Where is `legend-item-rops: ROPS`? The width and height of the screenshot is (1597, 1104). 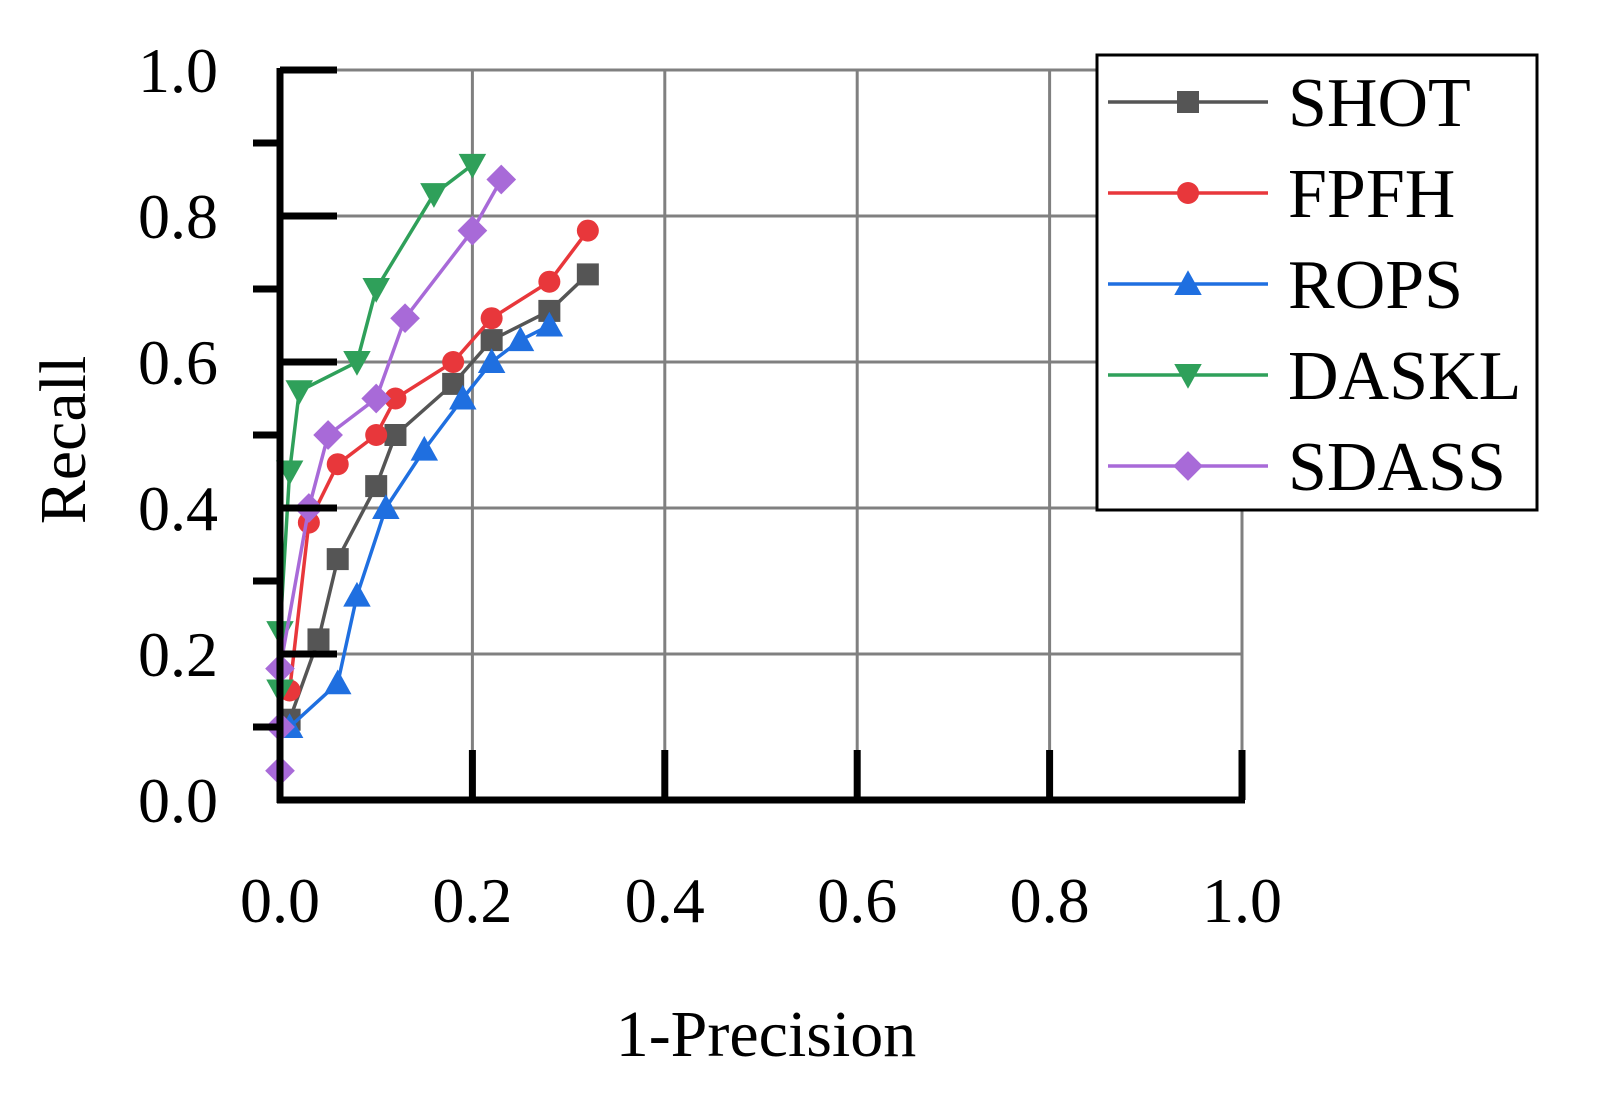 legend-item-rops: ROPS is located at coordinates (1285, 285).